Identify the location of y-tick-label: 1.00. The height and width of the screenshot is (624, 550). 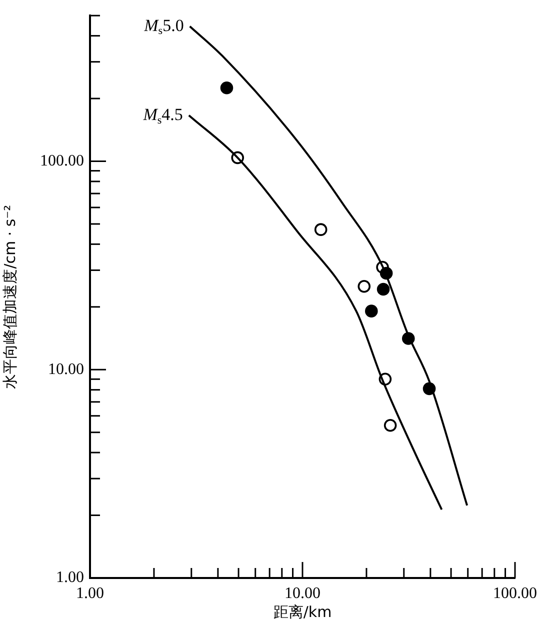
(70, 577).